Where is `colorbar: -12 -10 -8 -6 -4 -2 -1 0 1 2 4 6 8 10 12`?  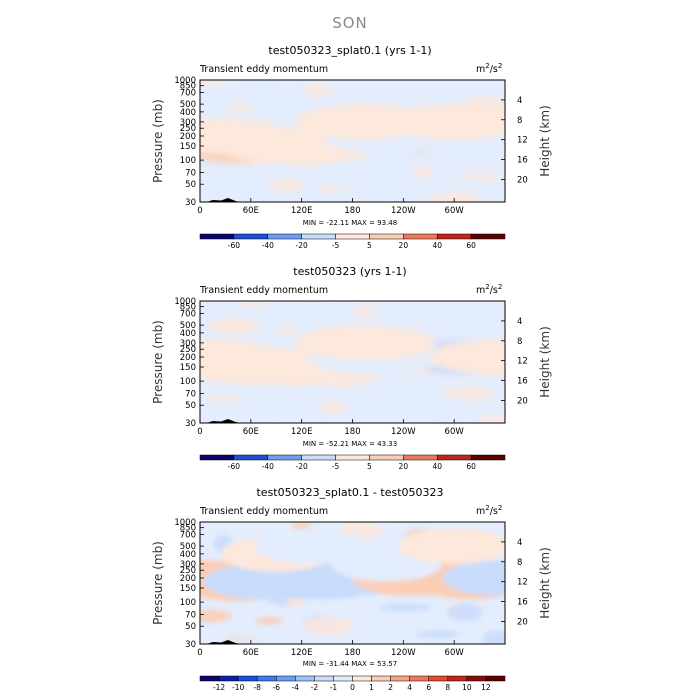
colorbar: -12 -10 -8 -6 -4 -2 -1 0 1 2 4 6 8 10 12 is located at coordinates (352, 683).